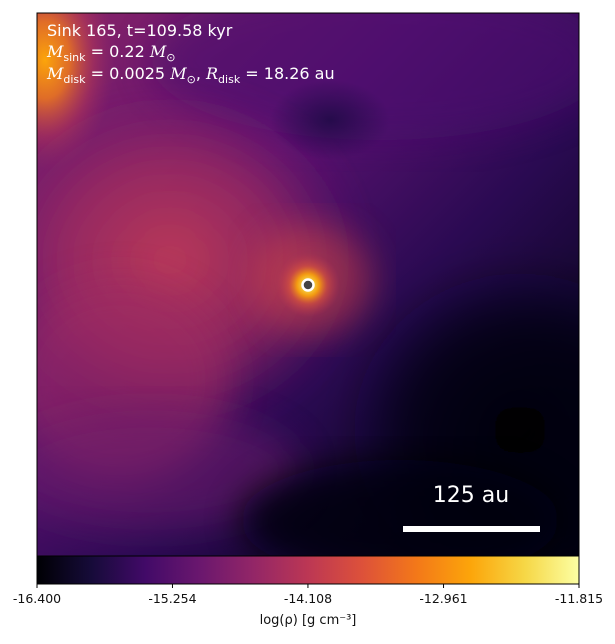 The height and width of the screenshot is (644, 615). Describe the element at coordinates (172, 598) in the screenshot. I see `colorbar-tick-label: -15.254` at that location.